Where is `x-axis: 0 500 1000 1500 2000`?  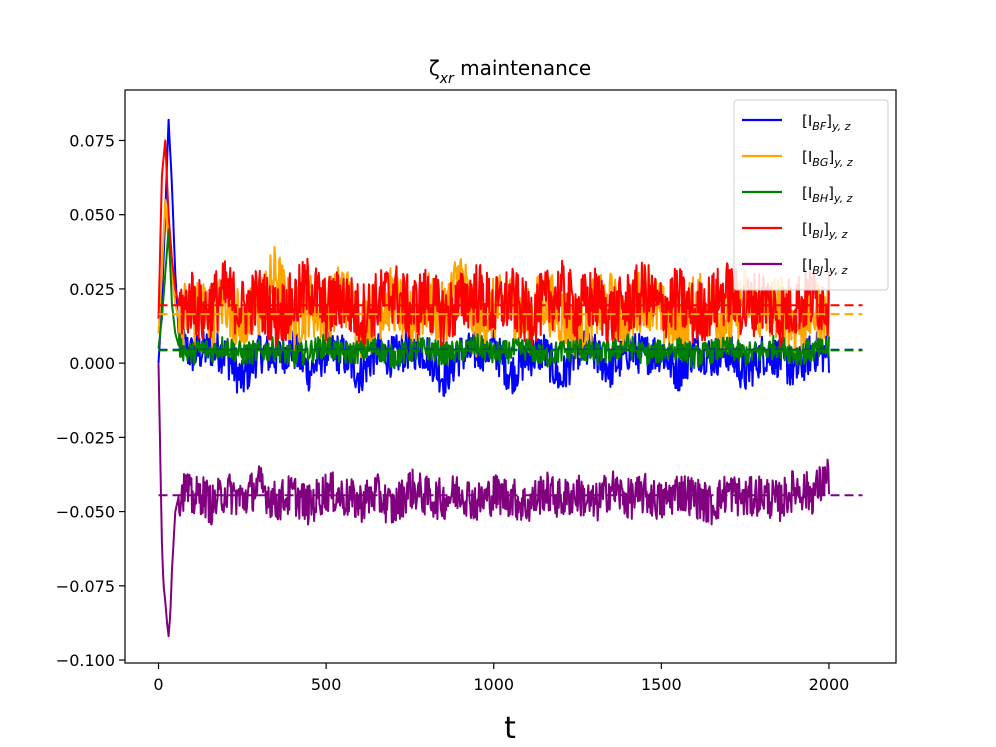
x-axis: 0 500 1000 1500 2000 is located at coordinates (501, 678).